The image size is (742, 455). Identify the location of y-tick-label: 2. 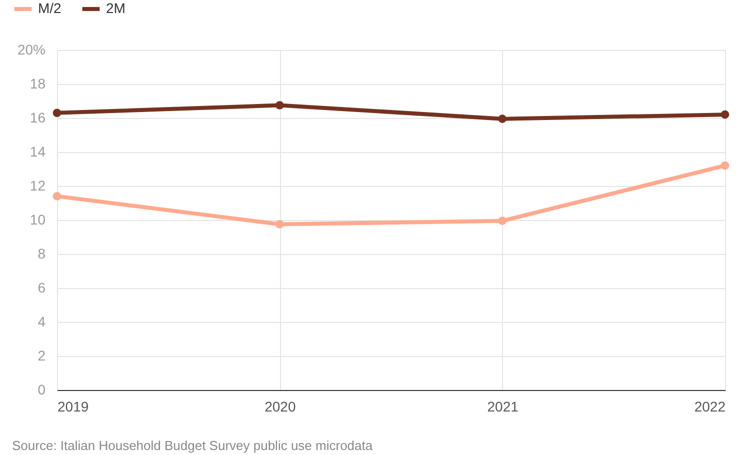
(42, 356).